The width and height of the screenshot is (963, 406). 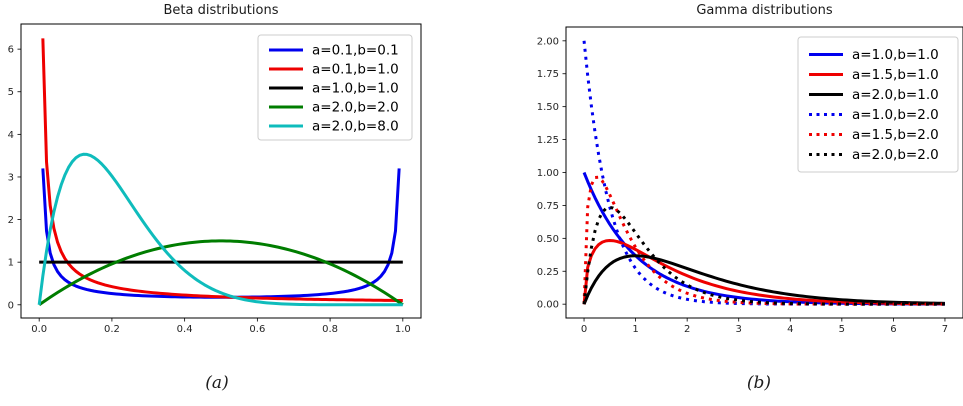 What do you see at coordinates (763, 279) in the screenshot?
I see `curve-a=2.0,b=1.0` at bounding box center [763, 279].